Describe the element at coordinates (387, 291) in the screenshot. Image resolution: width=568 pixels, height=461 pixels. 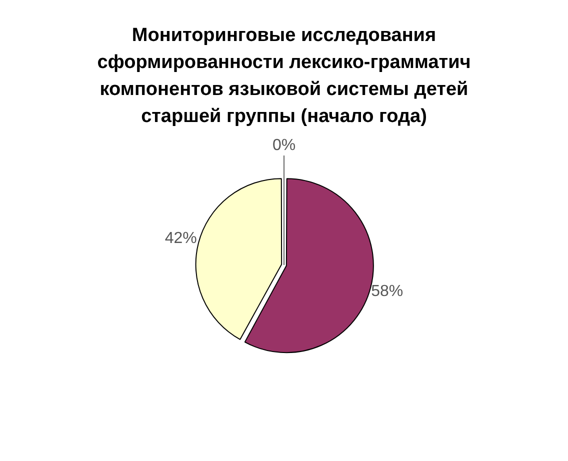
I see `data-label: 58%` at that location.